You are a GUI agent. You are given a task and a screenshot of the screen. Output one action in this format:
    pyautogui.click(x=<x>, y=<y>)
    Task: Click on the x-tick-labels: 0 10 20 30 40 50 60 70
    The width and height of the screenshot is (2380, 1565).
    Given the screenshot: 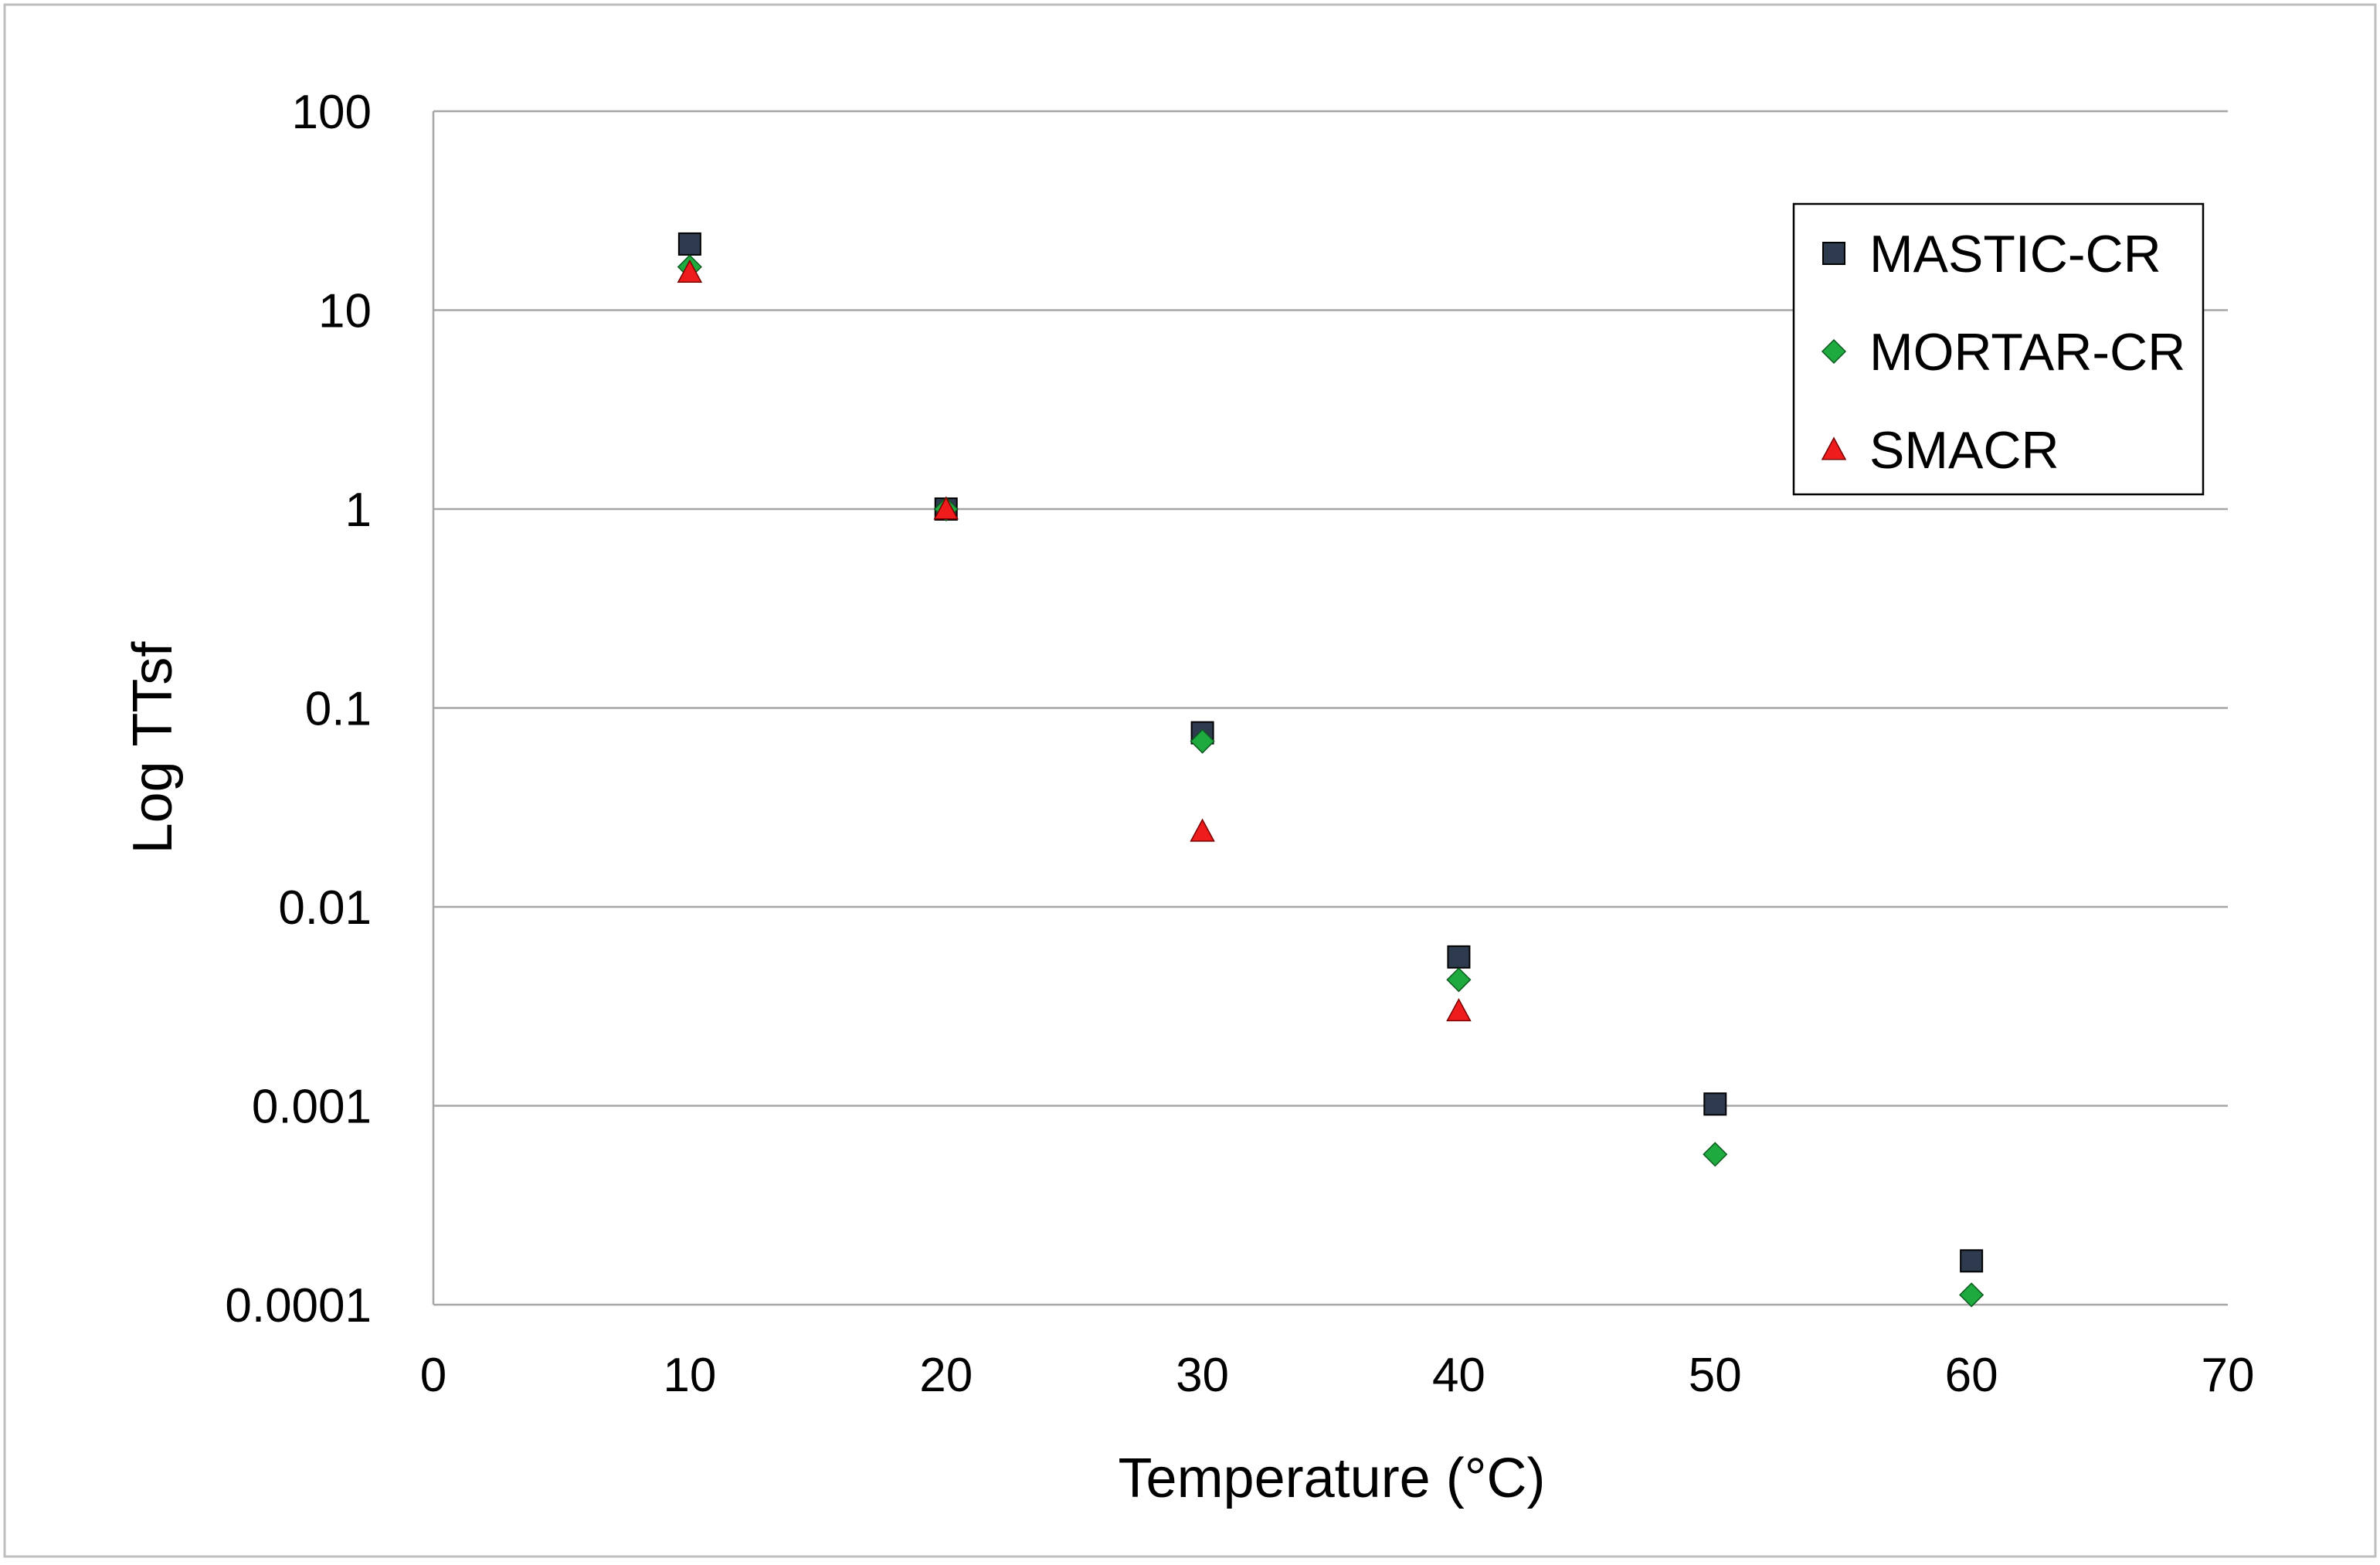 What is the action you would take?
    pyautogui.click(x=1337, y=1375)
    